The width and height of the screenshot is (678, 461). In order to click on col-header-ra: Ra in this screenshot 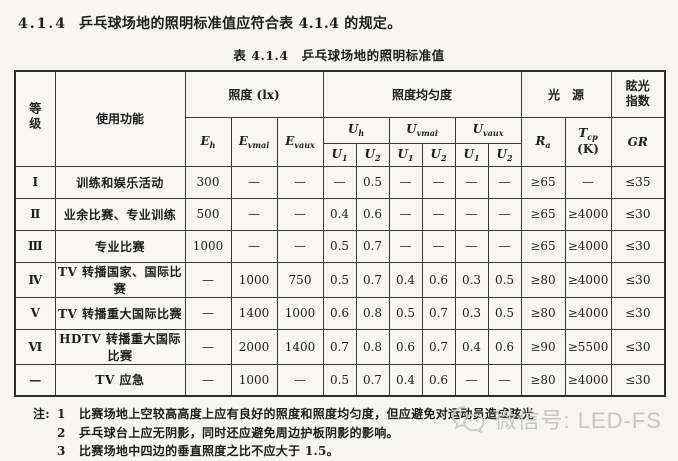, I will do `click(543, 141)`.